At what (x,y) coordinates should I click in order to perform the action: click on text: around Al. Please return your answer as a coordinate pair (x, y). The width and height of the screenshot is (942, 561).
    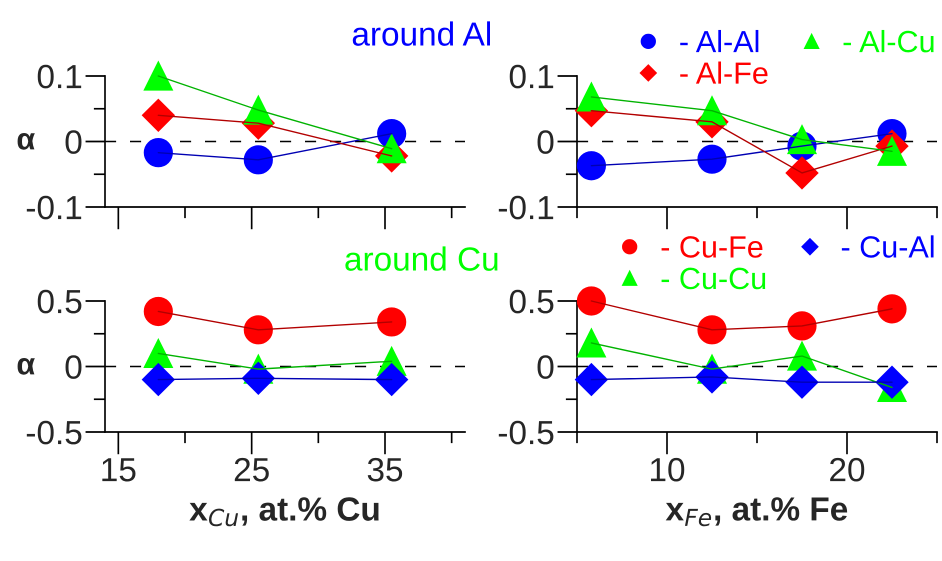
    Looking at the image, I should click on (421, 33).